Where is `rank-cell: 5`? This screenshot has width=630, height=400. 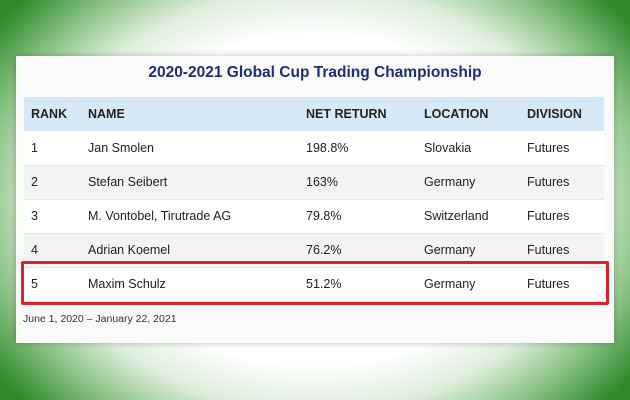
rank-cell: 5 is located at coordinates (34, 284).